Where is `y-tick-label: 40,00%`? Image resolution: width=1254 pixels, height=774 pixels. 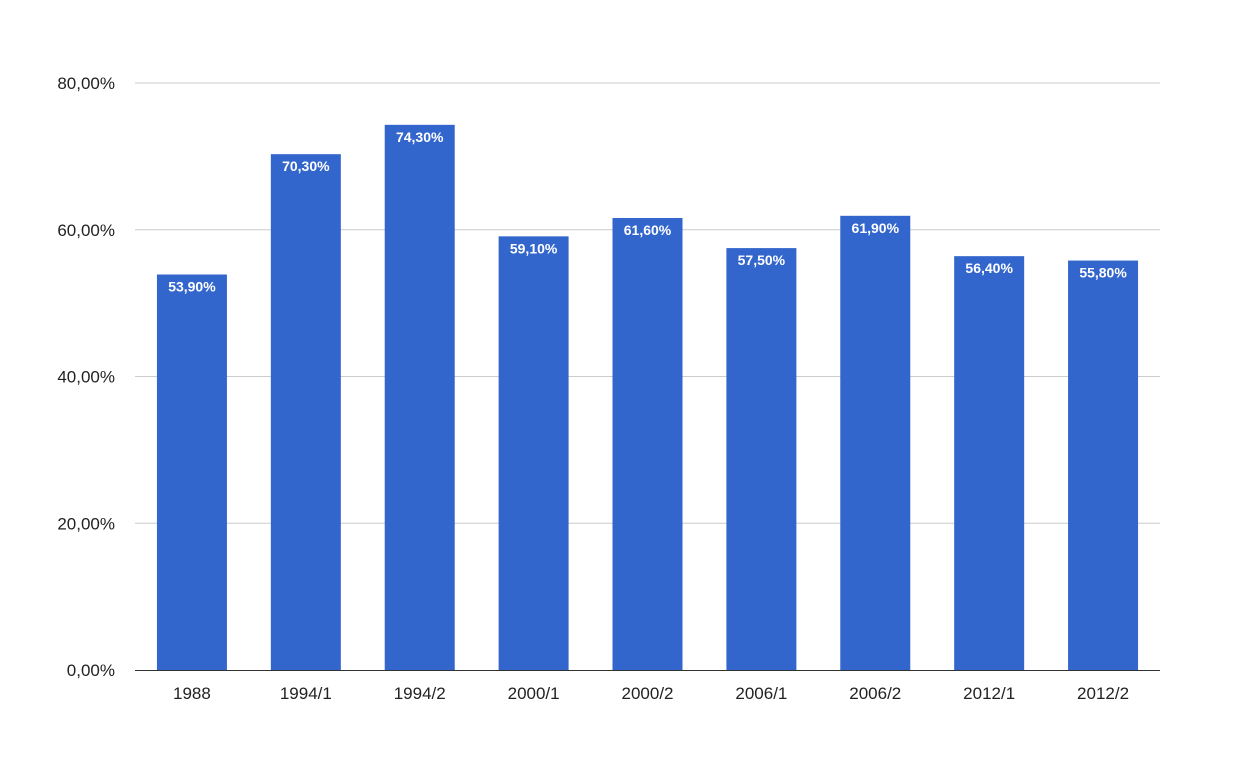 y-tick-label: 40,00% is located at coordinates (86, 377).